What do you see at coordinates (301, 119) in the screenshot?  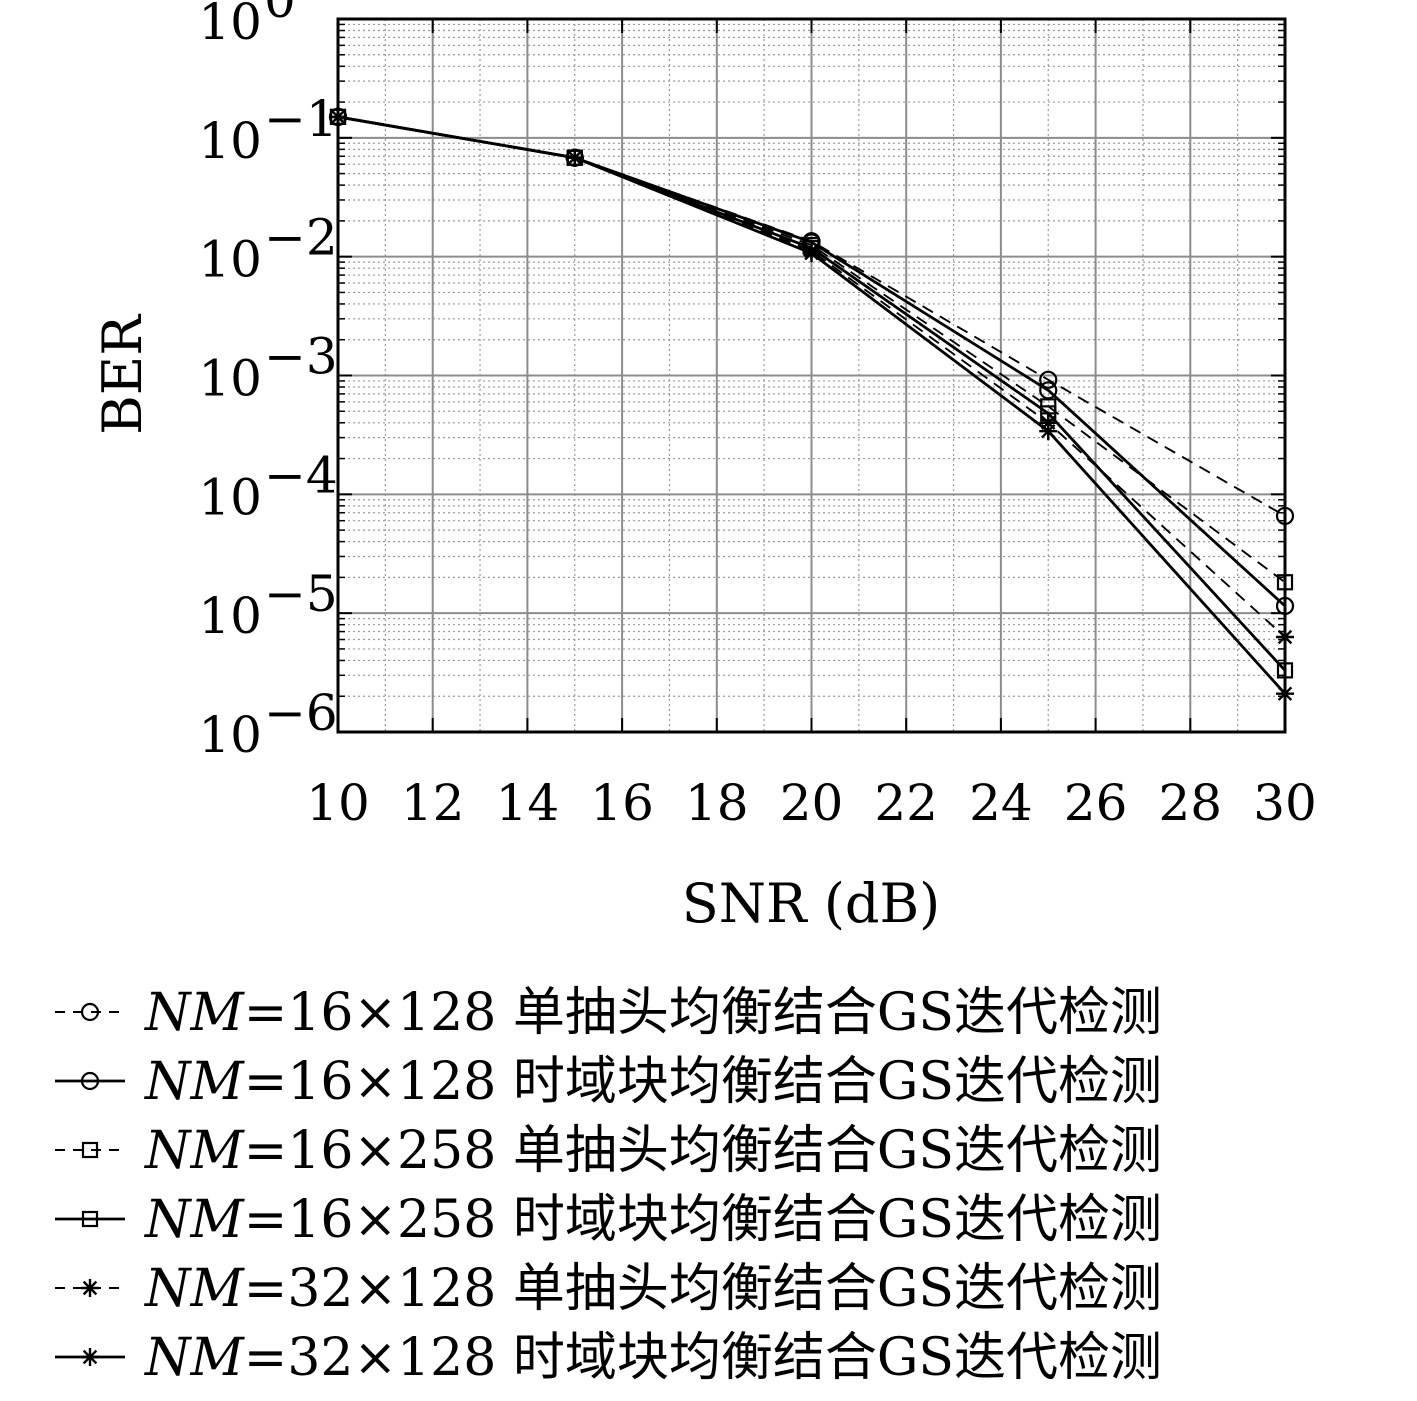 I see `y-tick-exponent: −1` at bounding box center [301, 119].